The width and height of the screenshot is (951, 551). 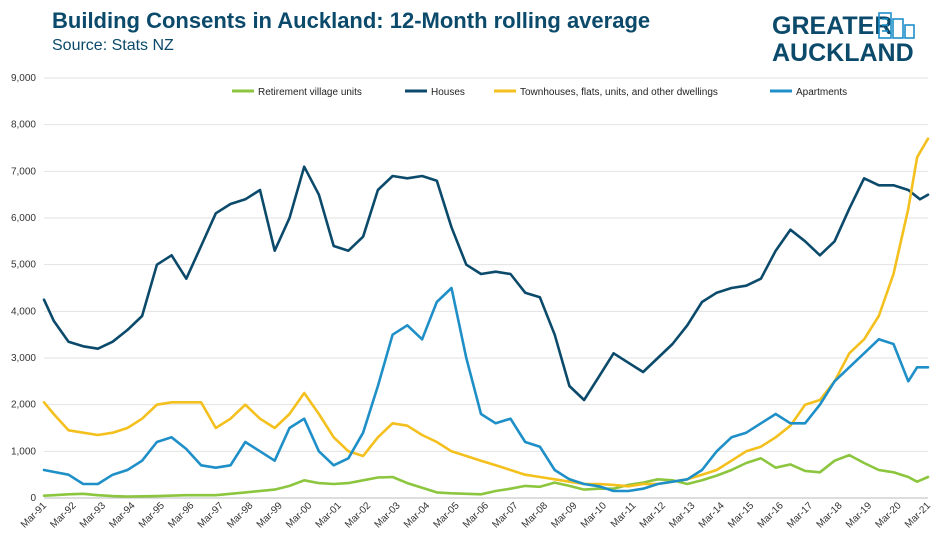 I want to click on x-tick-label: Mar-19, so click(x=859, y=515).